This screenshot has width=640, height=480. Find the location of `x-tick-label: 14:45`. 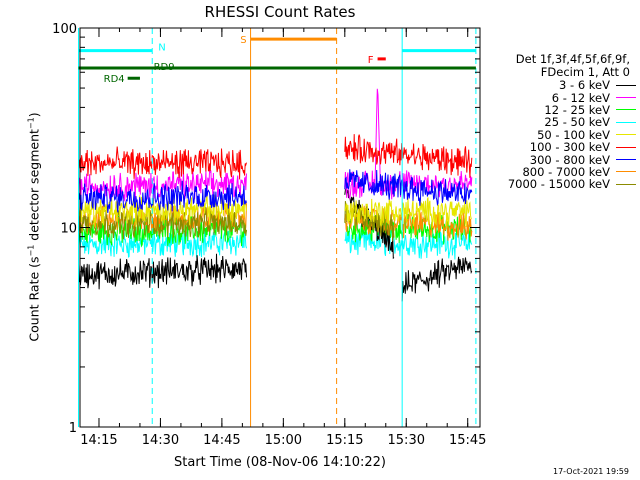

x-tick-label: 14:45 is located at coordinates (221, 440).